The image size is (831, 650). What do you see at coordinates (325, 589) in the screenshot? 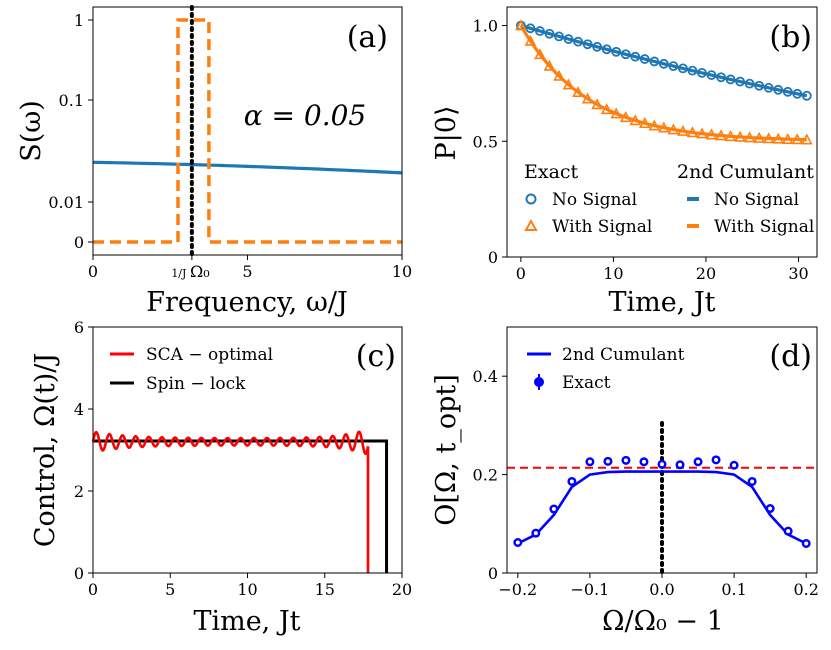
I see `x-tick-label: 15` at bounding box center [325, 589].